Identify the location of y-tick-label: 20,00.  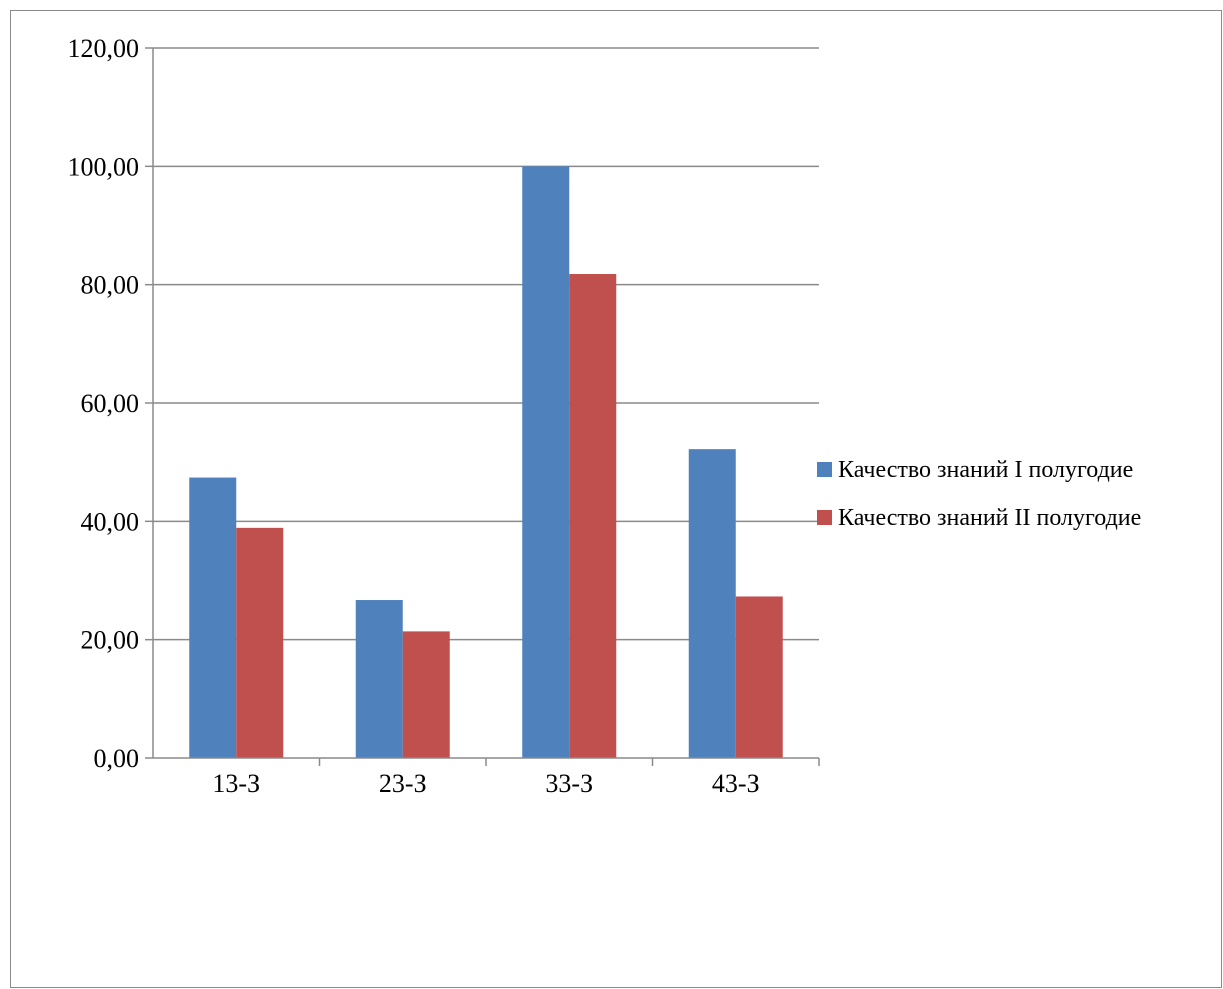
(110, 640).